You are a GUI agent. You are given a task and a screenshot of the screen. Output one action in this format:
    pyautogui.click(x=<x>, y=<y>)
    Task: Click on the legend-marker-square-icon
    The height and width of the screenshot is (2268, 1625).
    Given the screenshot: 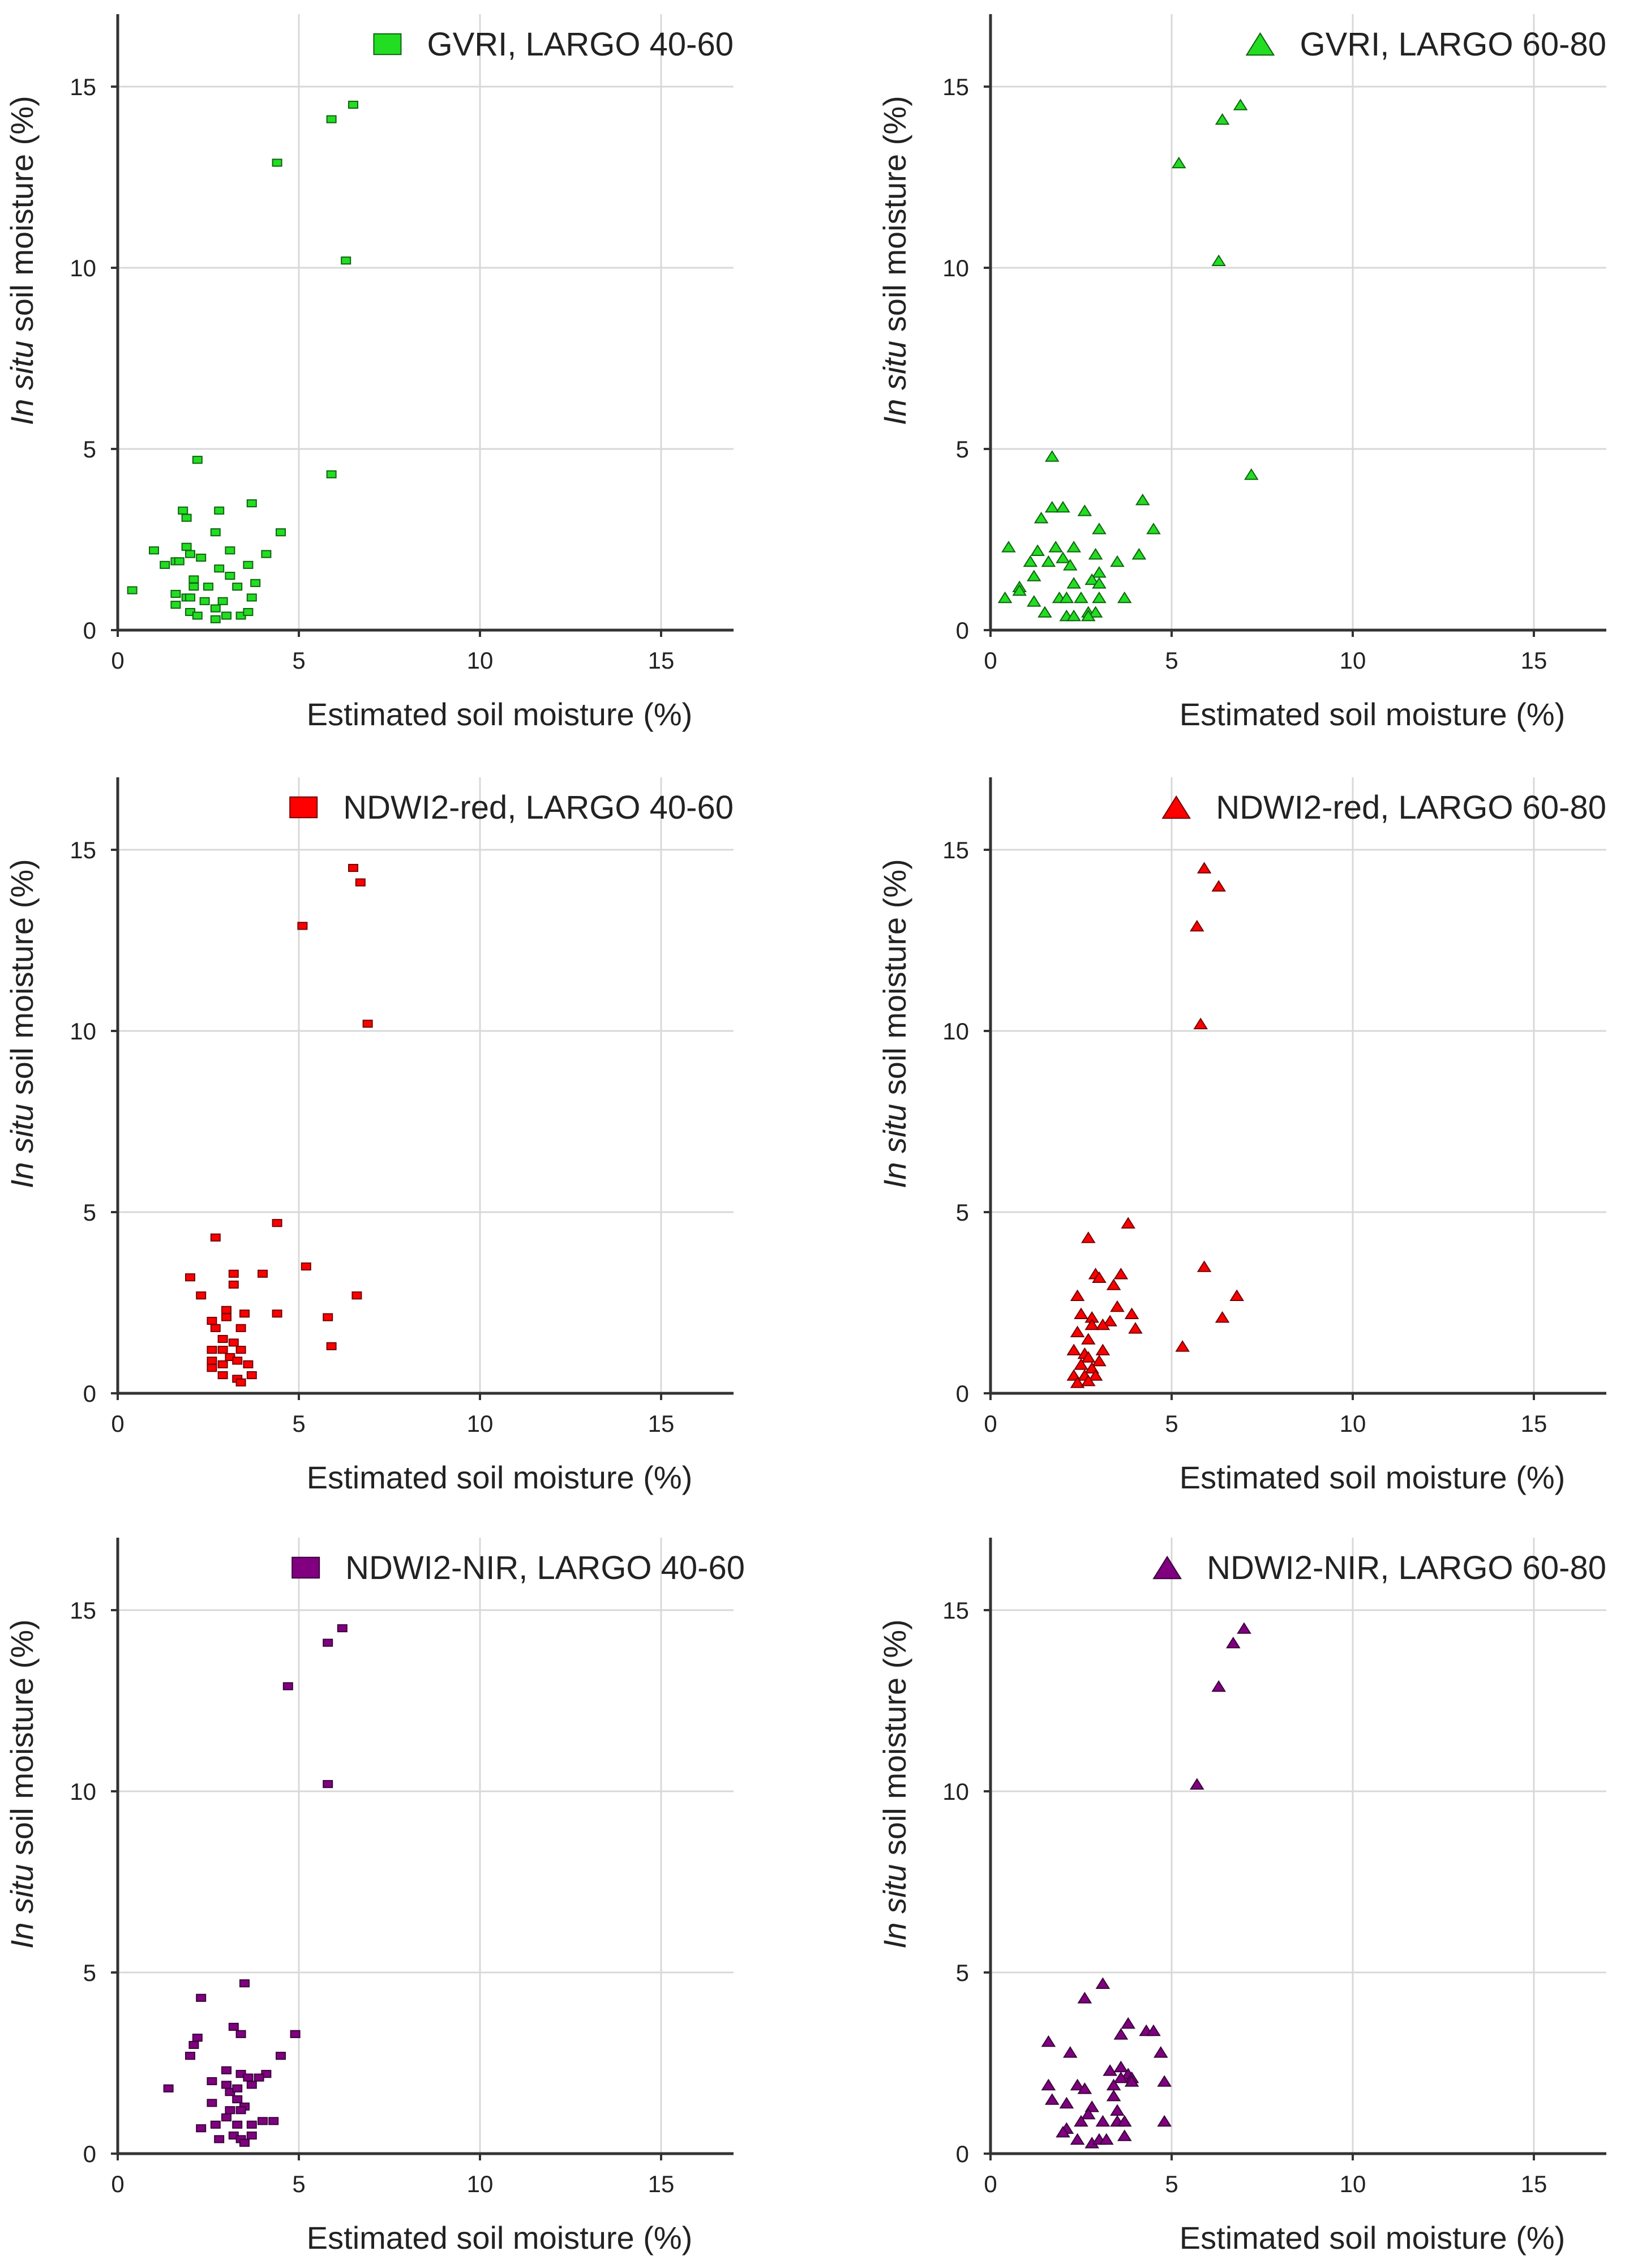 What is the action you would take?
    pyautogui.click(x=304, y=808)
    